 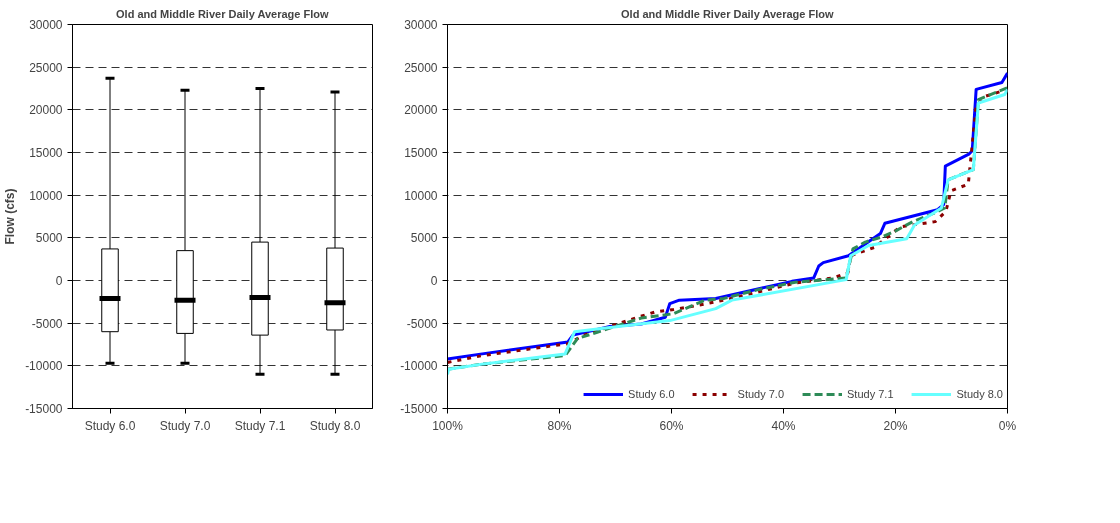 I want to click on x-tick-label: Study 8.0, so click(x=335, y=425).